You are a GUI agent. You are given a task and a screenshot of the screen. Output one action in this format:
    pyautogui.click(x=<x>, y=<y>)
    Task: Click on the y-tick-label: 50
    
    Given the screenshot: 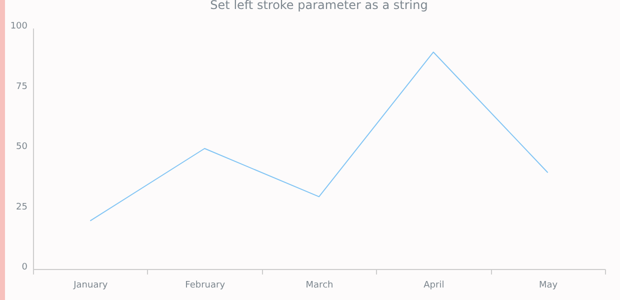 What is the action you would take?
    pyautogui.click(x=22, y=147)
    